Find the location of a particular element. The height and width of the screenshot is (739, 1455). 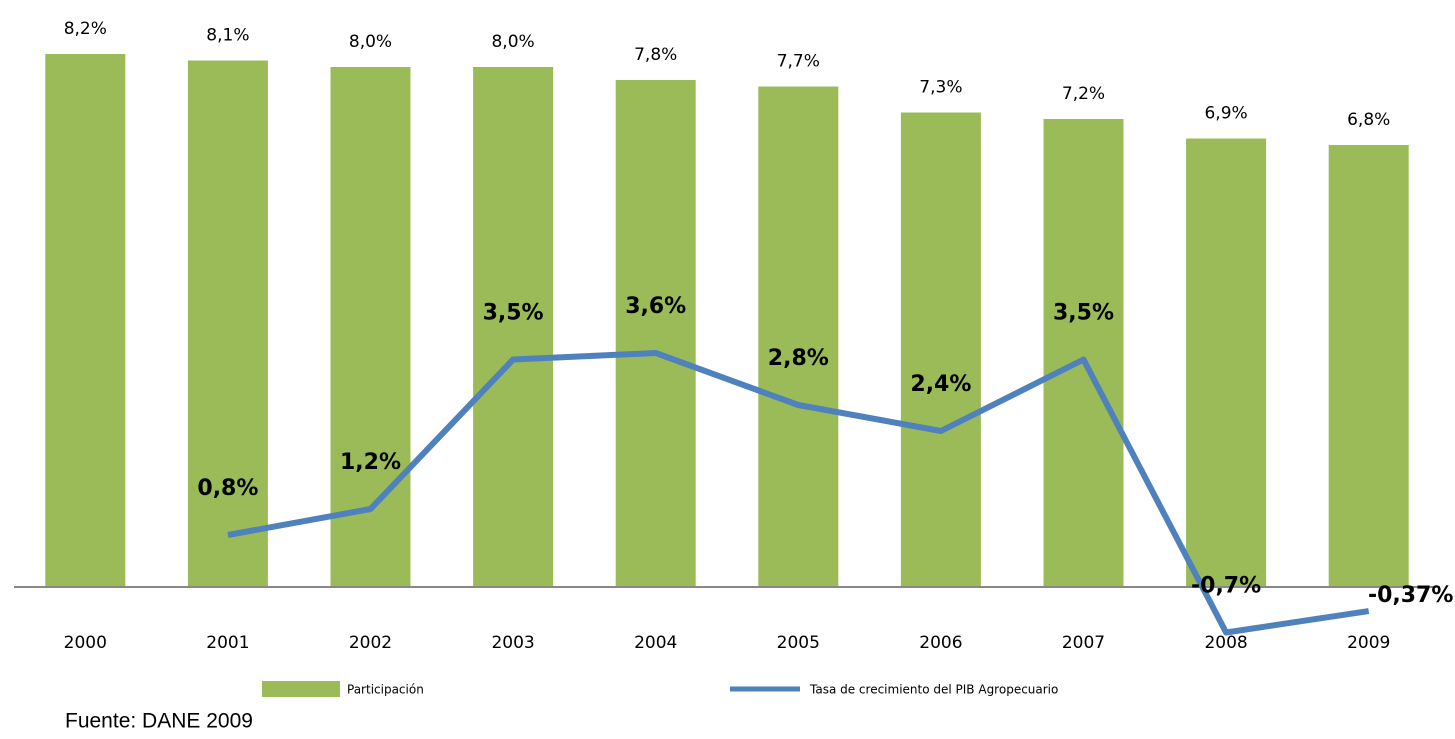

bar-value-label: 6,8% is located at coordinates (1368, 120).